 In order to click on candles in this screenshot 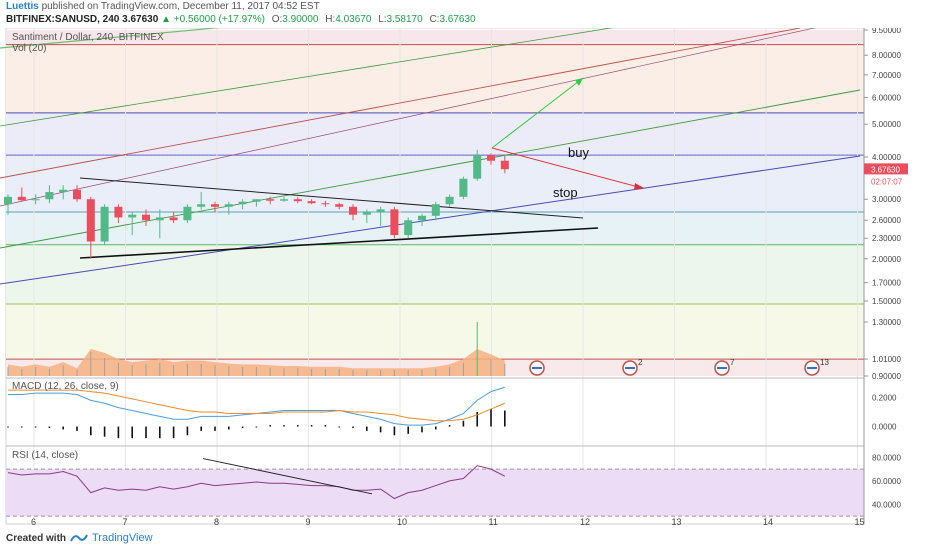, I will do `click(256, 204)`.